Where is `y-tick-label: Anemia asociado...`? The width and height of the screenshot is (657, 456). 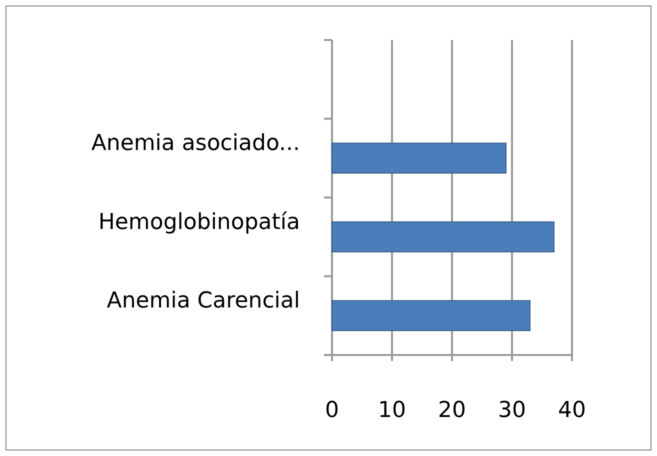
y-tick-label: Anemia asociado... is located at coordinates (195, 143).